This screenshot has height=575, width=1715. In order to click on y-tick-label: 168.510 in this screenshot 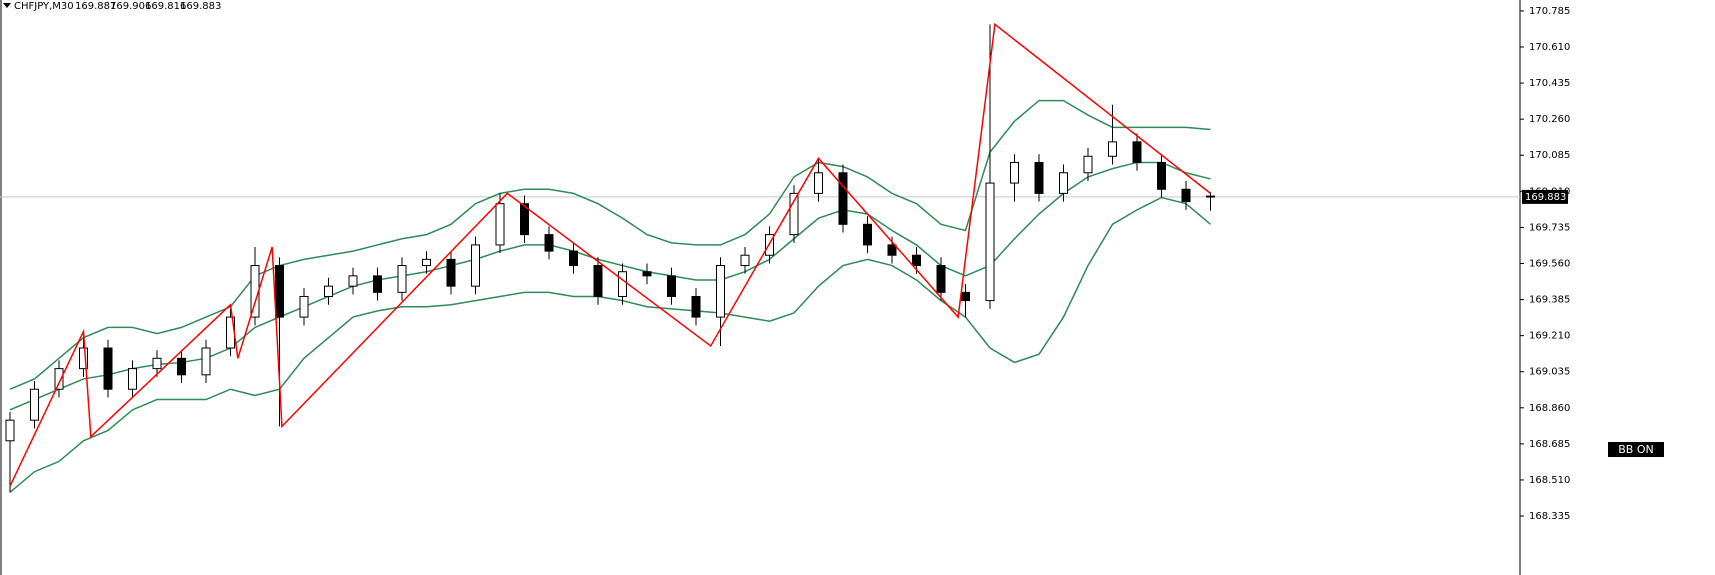, I will do `click(1549, 480)`.